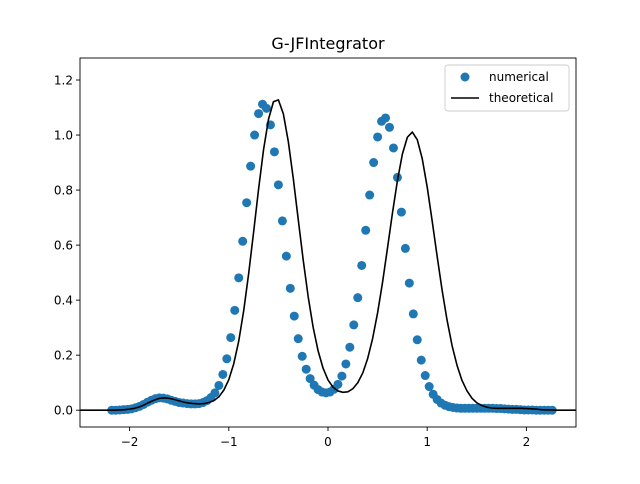 The image size is (640, 484). Describe the element at coordinates (63, 411) in the screenshot. I see `y-tick-label: 0.0` at that location.